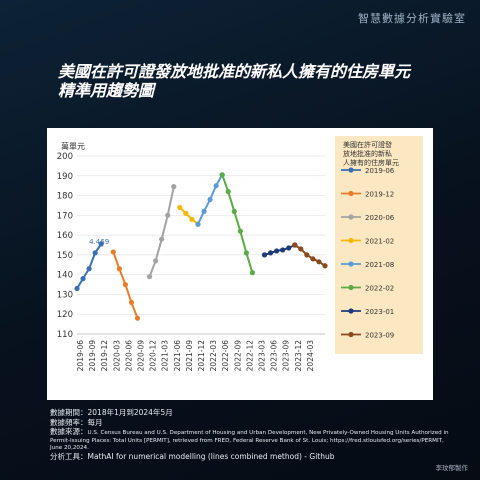 This screenshot has height=480, width=480. I want to click on y-tick-label: 130, so click(65, 295).